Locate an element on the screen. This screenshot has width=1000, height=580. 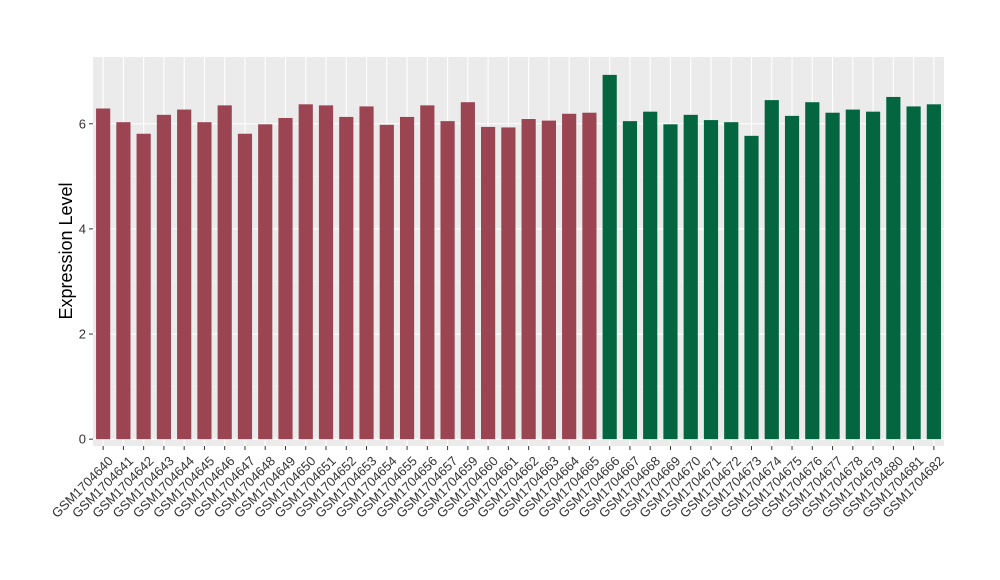
bar-GSM1704679 is located at coordinates (873, 275).